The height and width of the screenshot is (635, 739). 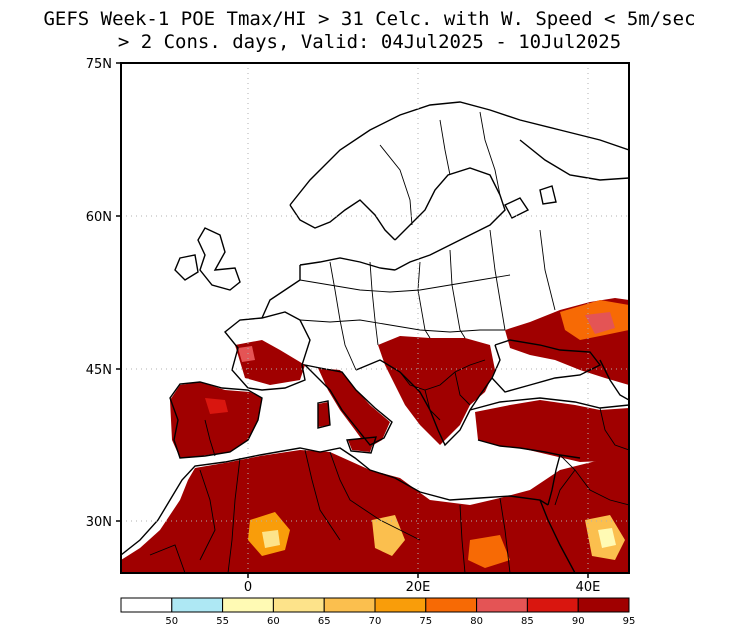 I want to click on colorbar-label: 85, so click(x=527, y=621).